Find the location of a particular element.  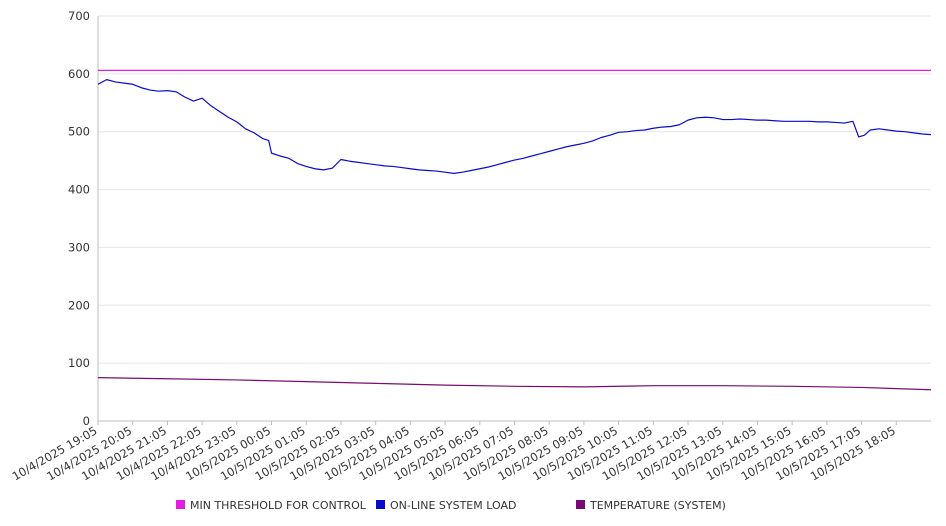

y-axis: 0 100 200 300 400 500 600 700 is located at coordinates (83, 218).